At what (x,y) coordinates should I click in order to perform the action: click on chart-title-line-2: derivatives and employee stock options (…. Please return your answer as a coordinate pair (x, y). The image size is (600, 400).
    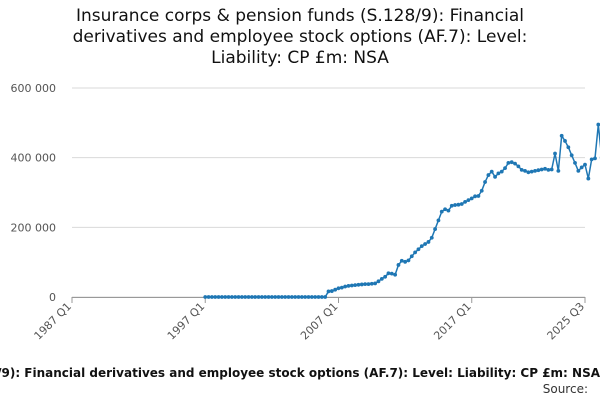
    Looking at the image, I should click on (300, 37).